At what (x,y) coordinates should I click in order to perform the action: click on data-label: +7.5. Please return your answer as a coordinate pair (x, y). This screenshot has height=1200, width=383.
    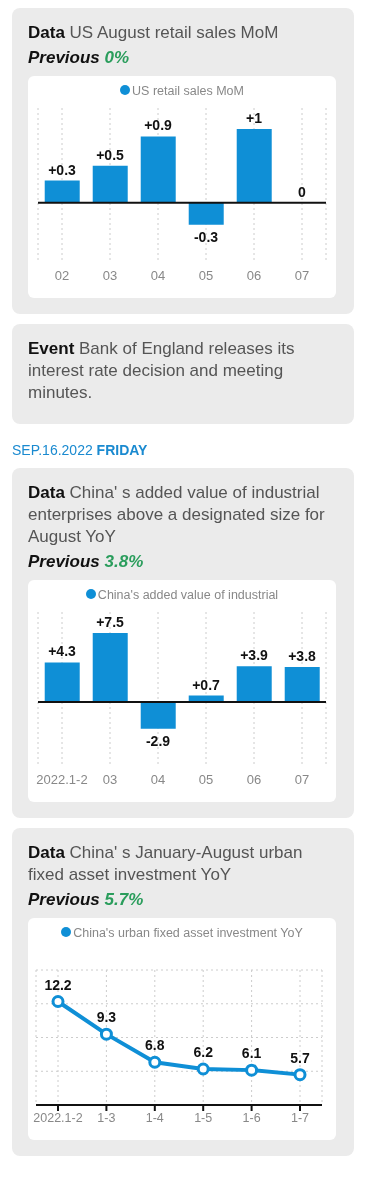
    Looking at the image, I should click on (110, 622).